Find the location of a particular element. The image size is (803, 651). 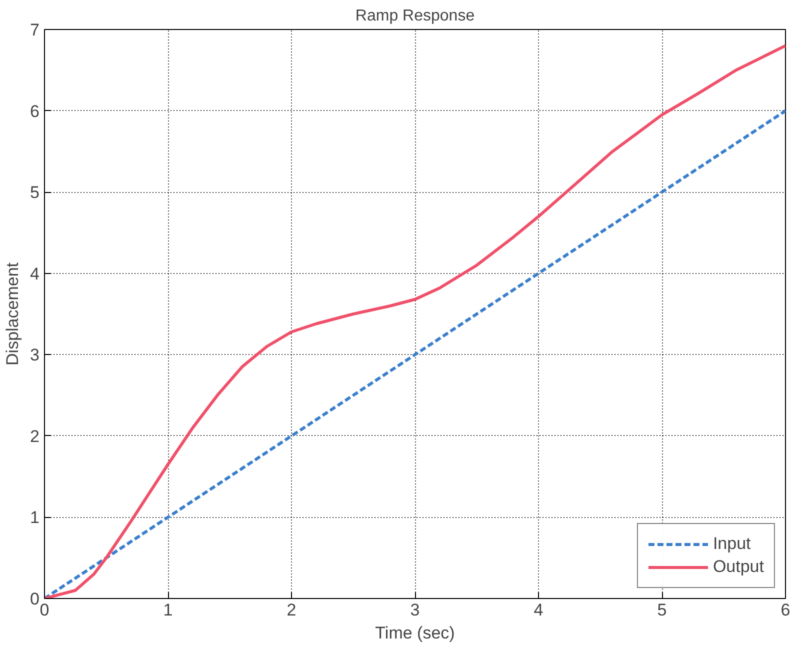

chart-title: Ramp Response is located at coordinates (415, 16).